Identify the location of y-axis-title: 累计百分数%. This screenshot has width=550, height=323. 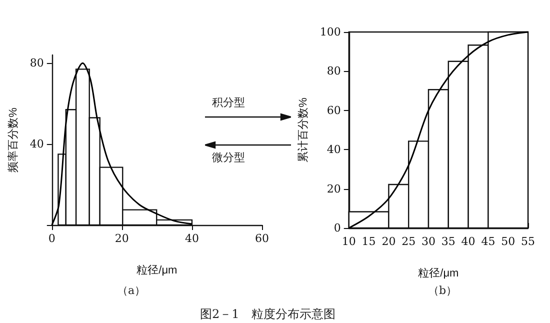
(303, 129).